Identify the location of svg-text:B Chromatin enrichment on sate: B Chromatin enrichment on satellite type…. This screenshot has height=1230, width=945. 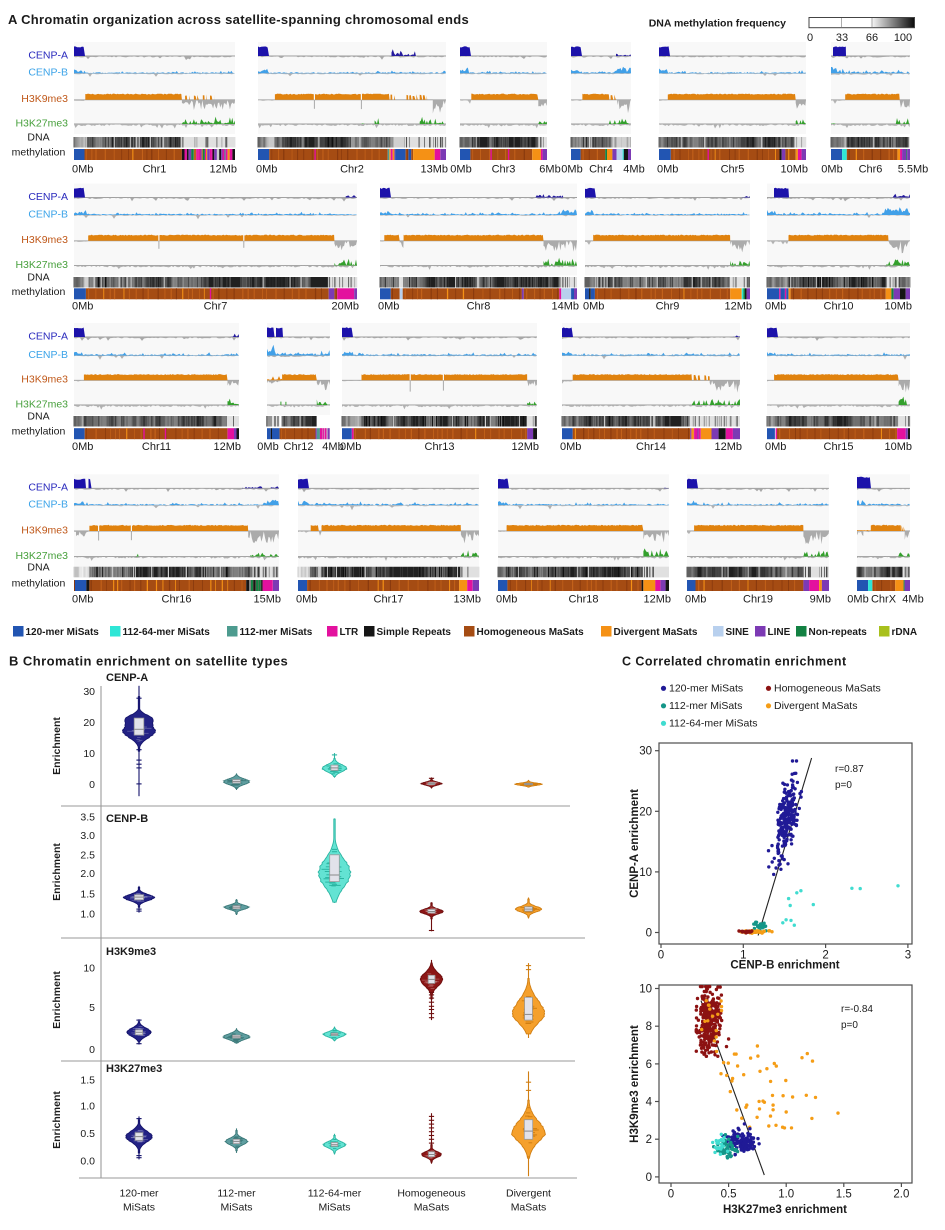
(148, 661).